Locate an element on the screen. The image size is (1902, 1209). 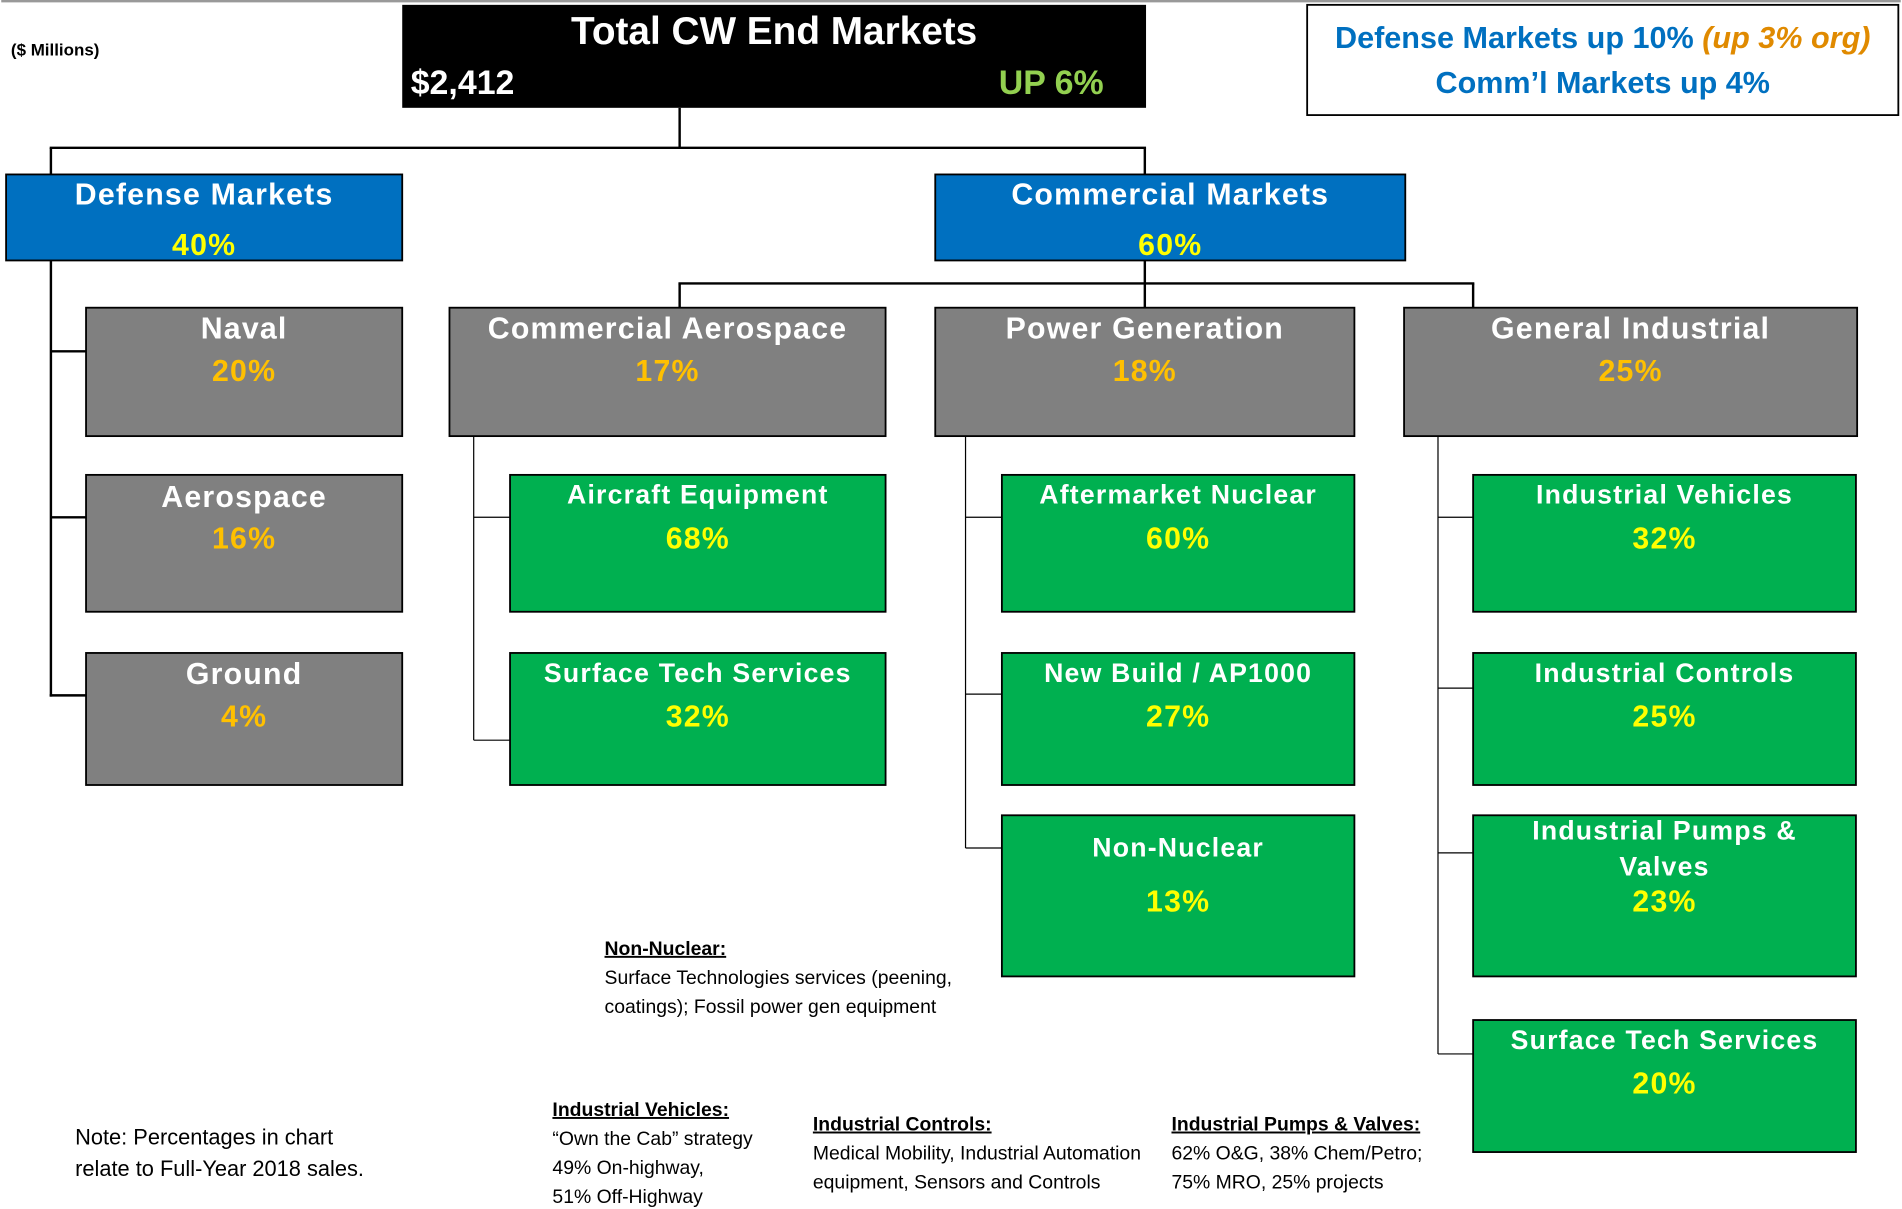
total-value: $2,412 is located at coordinates (463, 83).